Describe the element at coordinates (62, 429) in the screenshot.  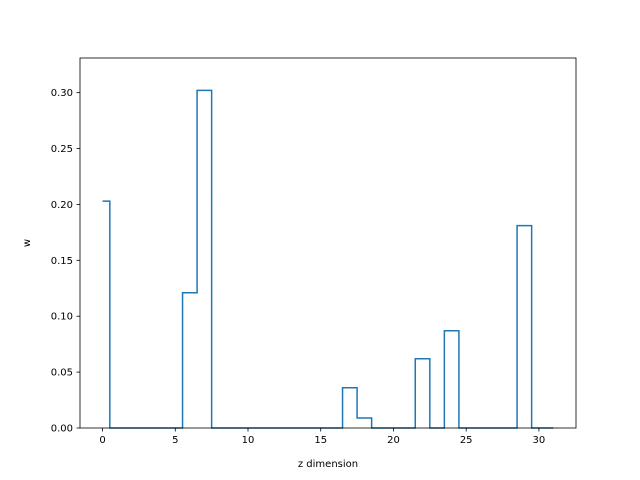
I see `y-tick-label: 0.00` at that location.